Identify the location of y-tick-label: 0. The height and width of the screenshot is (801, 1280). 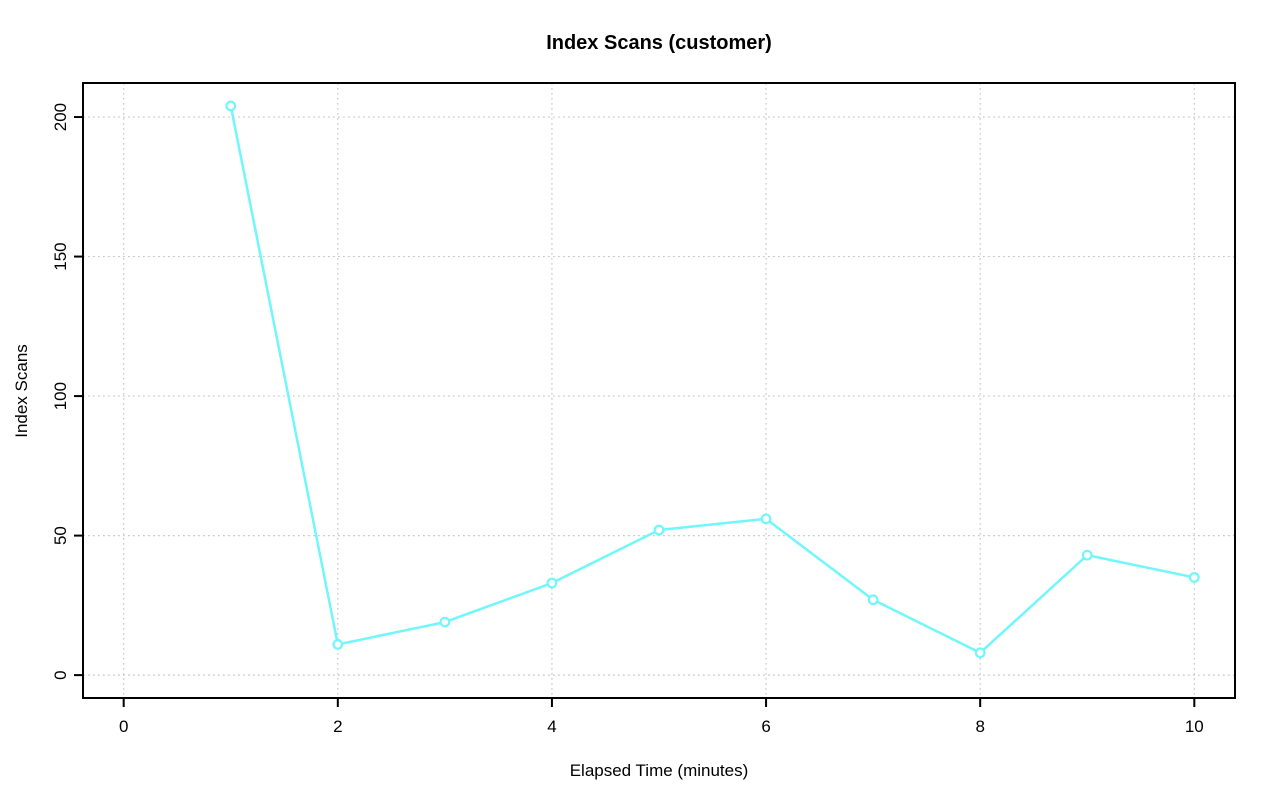
(60, 674).